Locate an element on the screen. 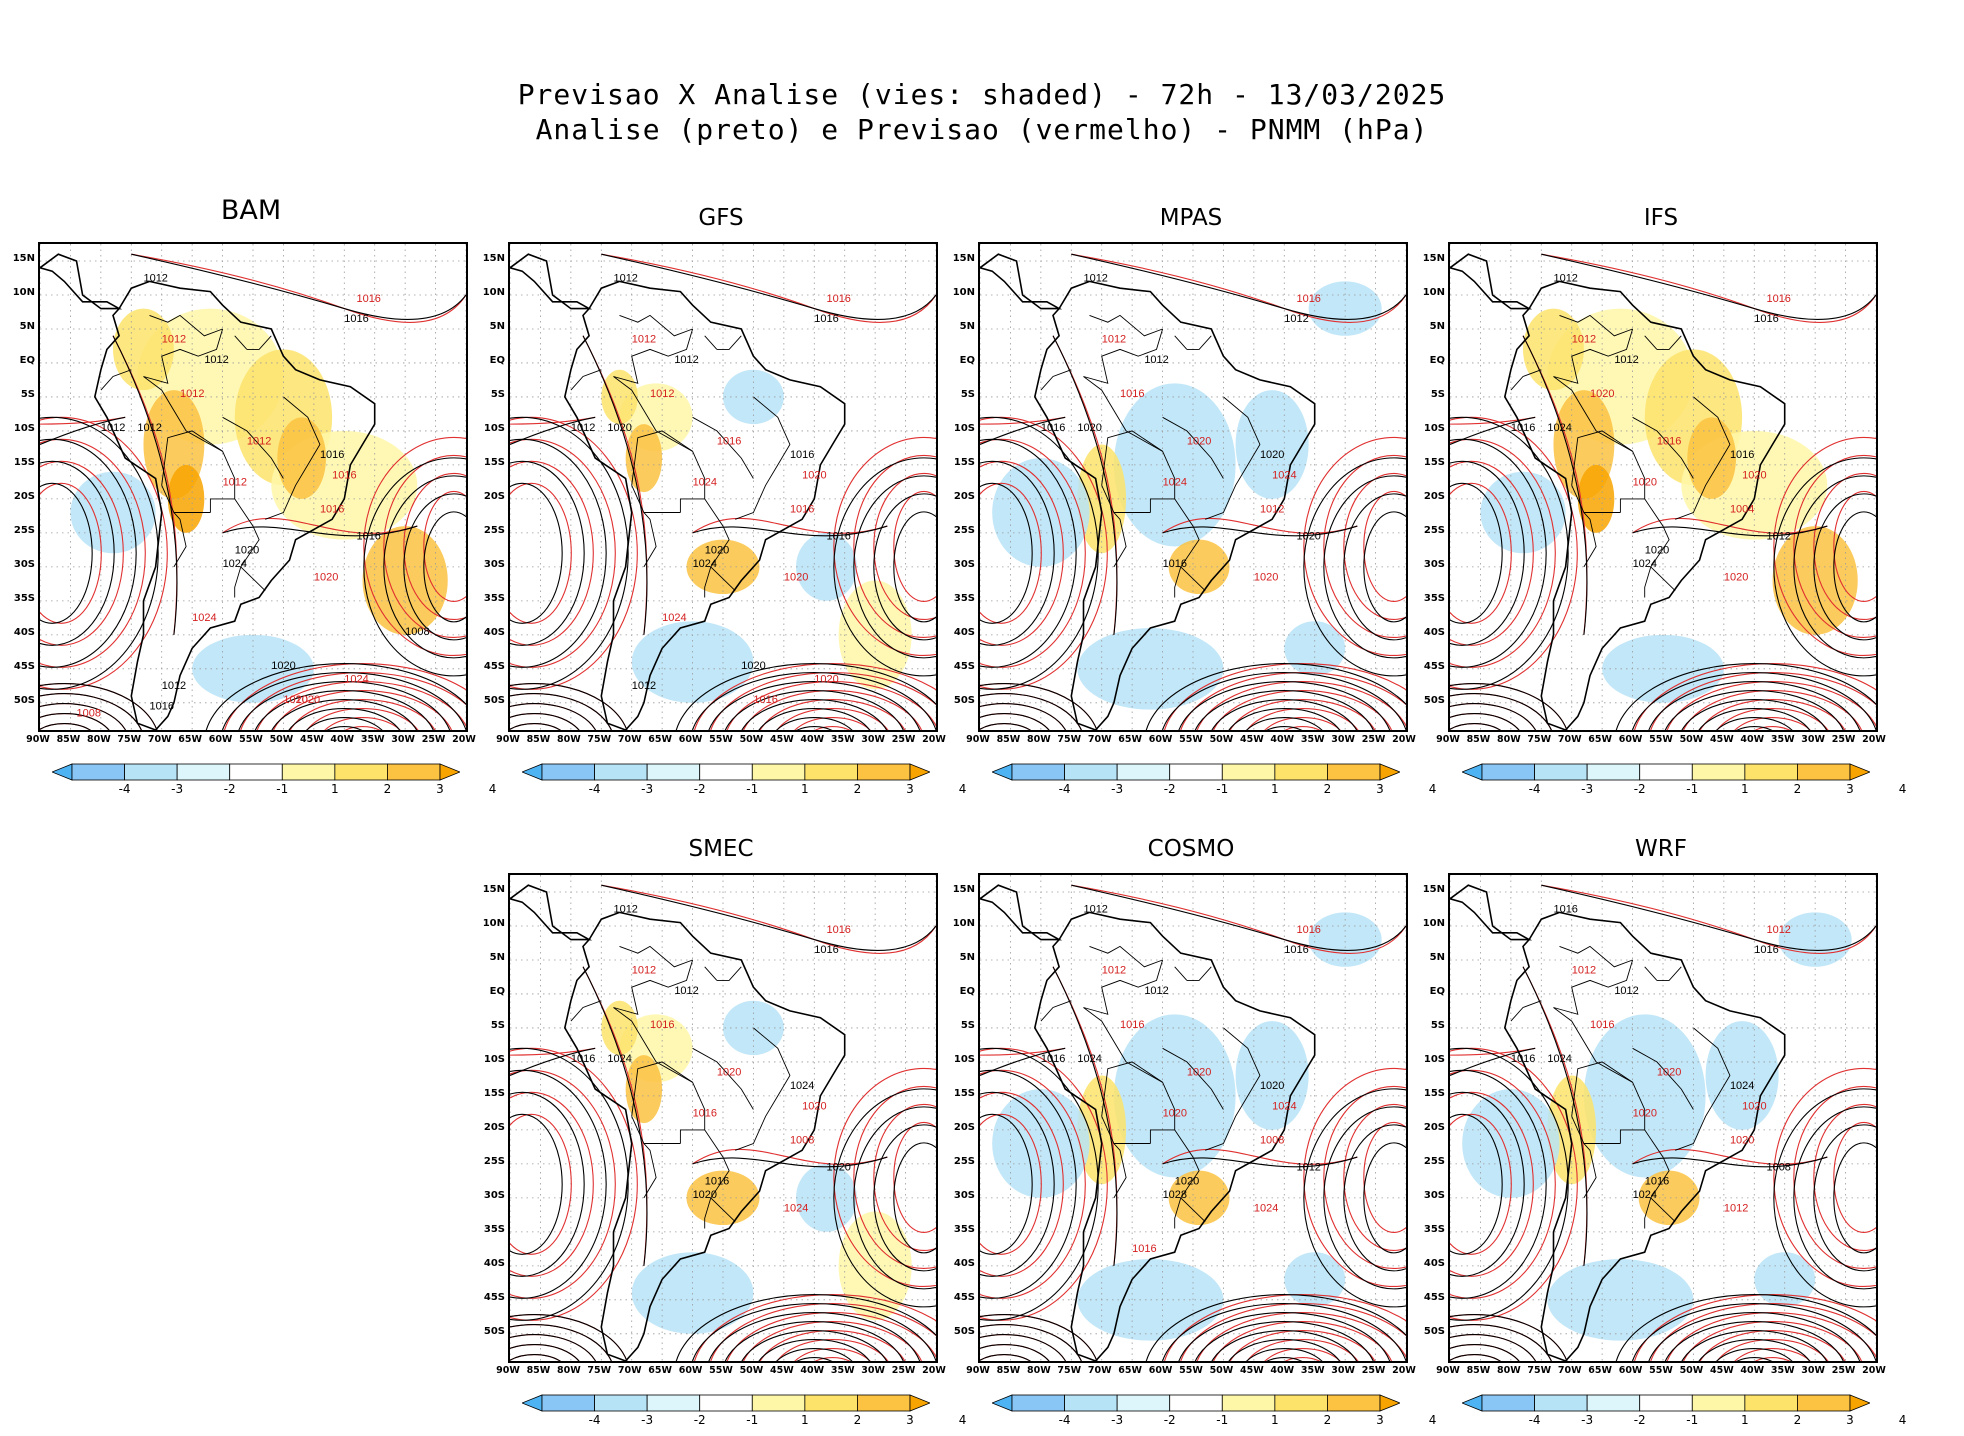 This screenshot has width=1964, height=1436. lat-label: 15S is located at coordinates (964, 462).